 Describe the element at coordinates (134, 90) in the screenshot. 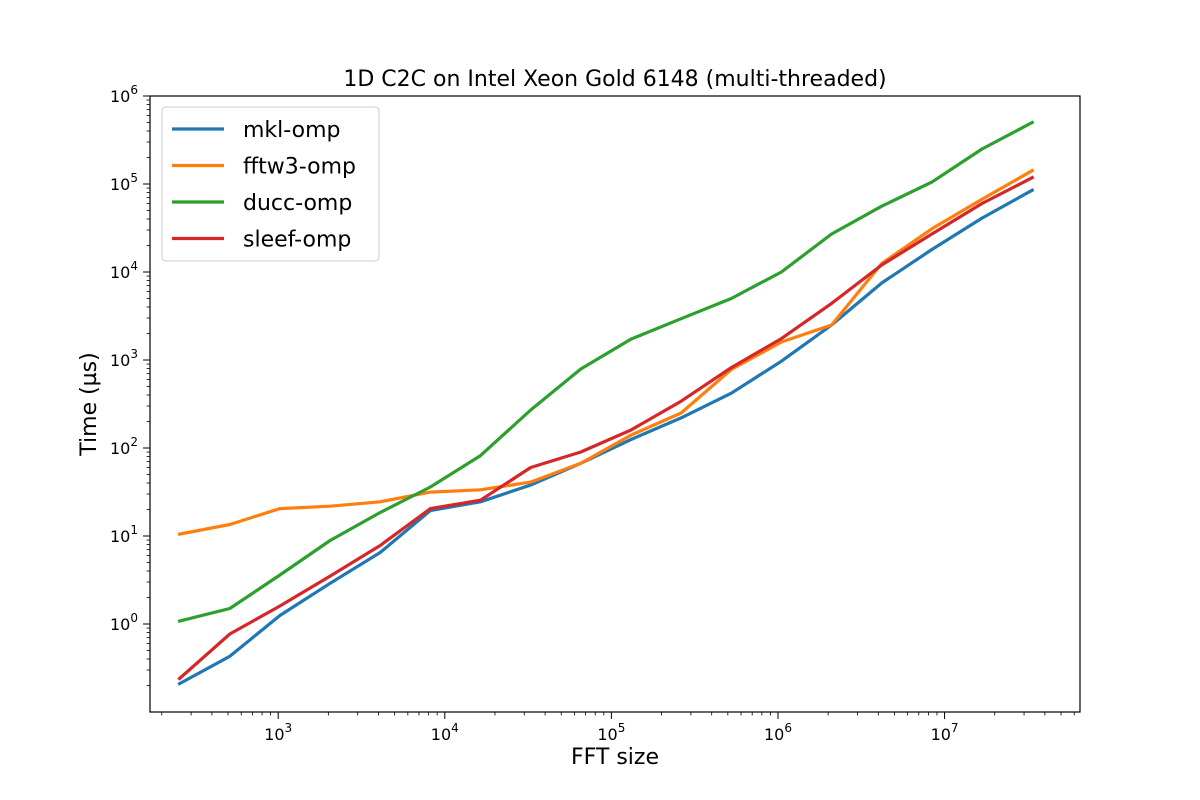

I see `y-tick-label-exponent: 6` at that location.